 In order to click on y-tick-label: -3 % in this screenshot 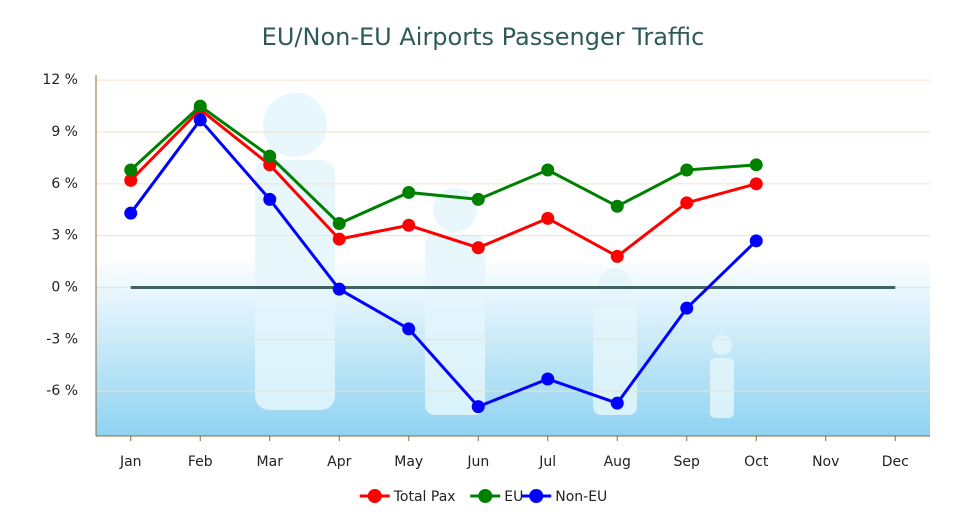, I will do `click(62, 339)`.